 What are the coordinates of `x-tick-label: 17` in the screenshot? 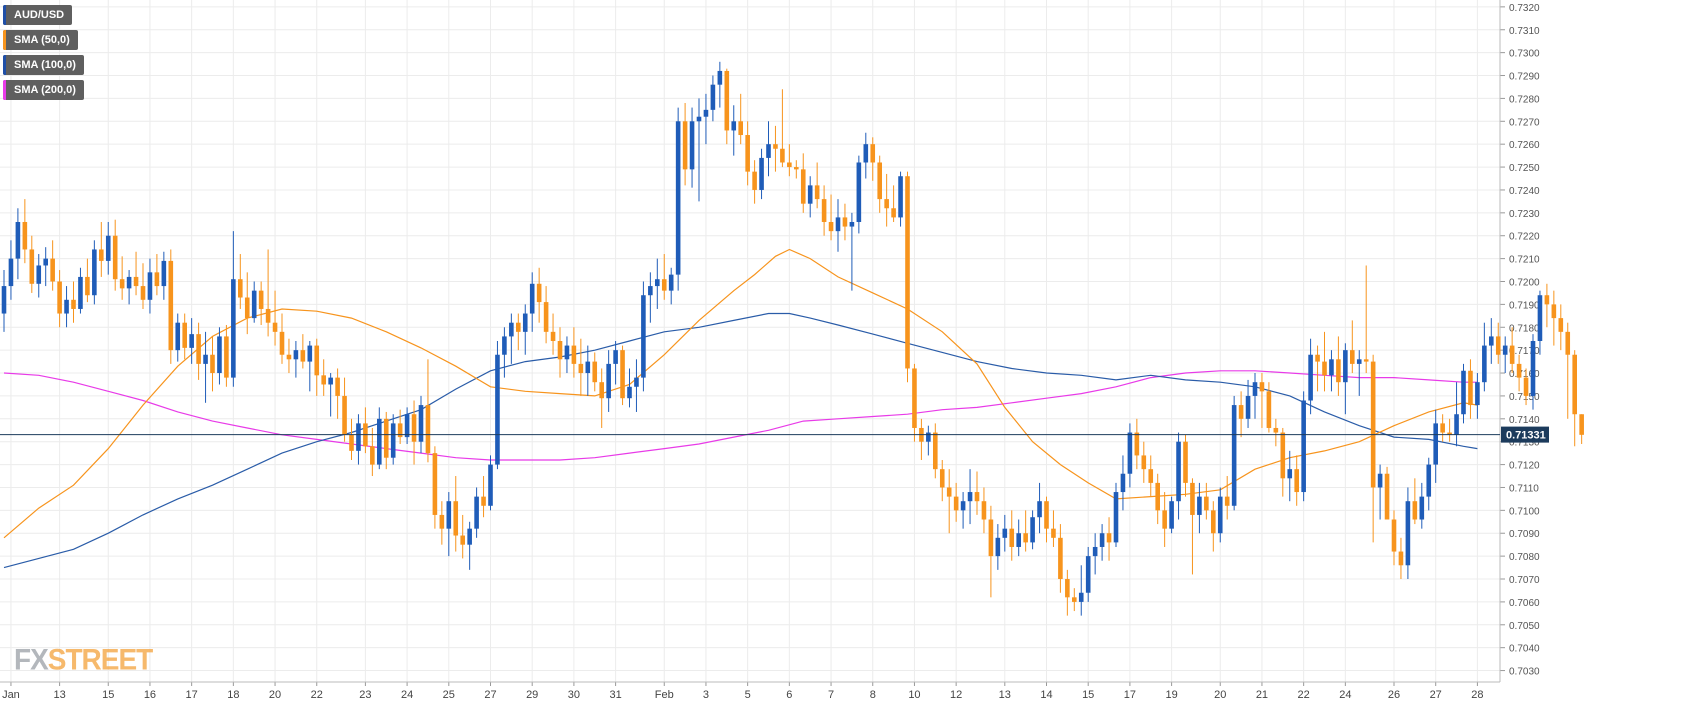 It's located at (192, 695).